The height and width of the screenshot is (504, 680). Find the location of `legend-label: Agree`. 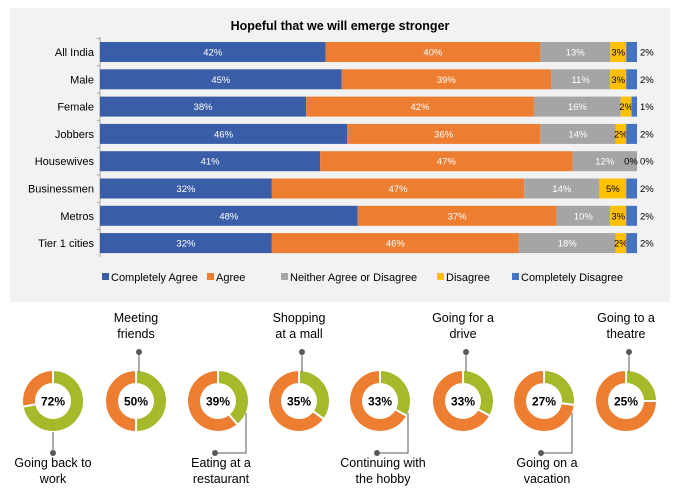

legend-label: Agree is located at coordinates (230, 278).